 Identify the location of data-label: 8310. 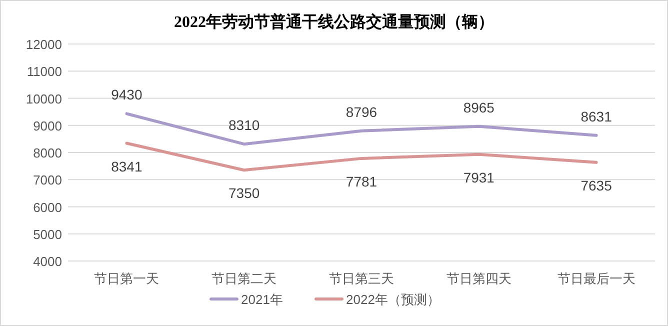
(244, 125).